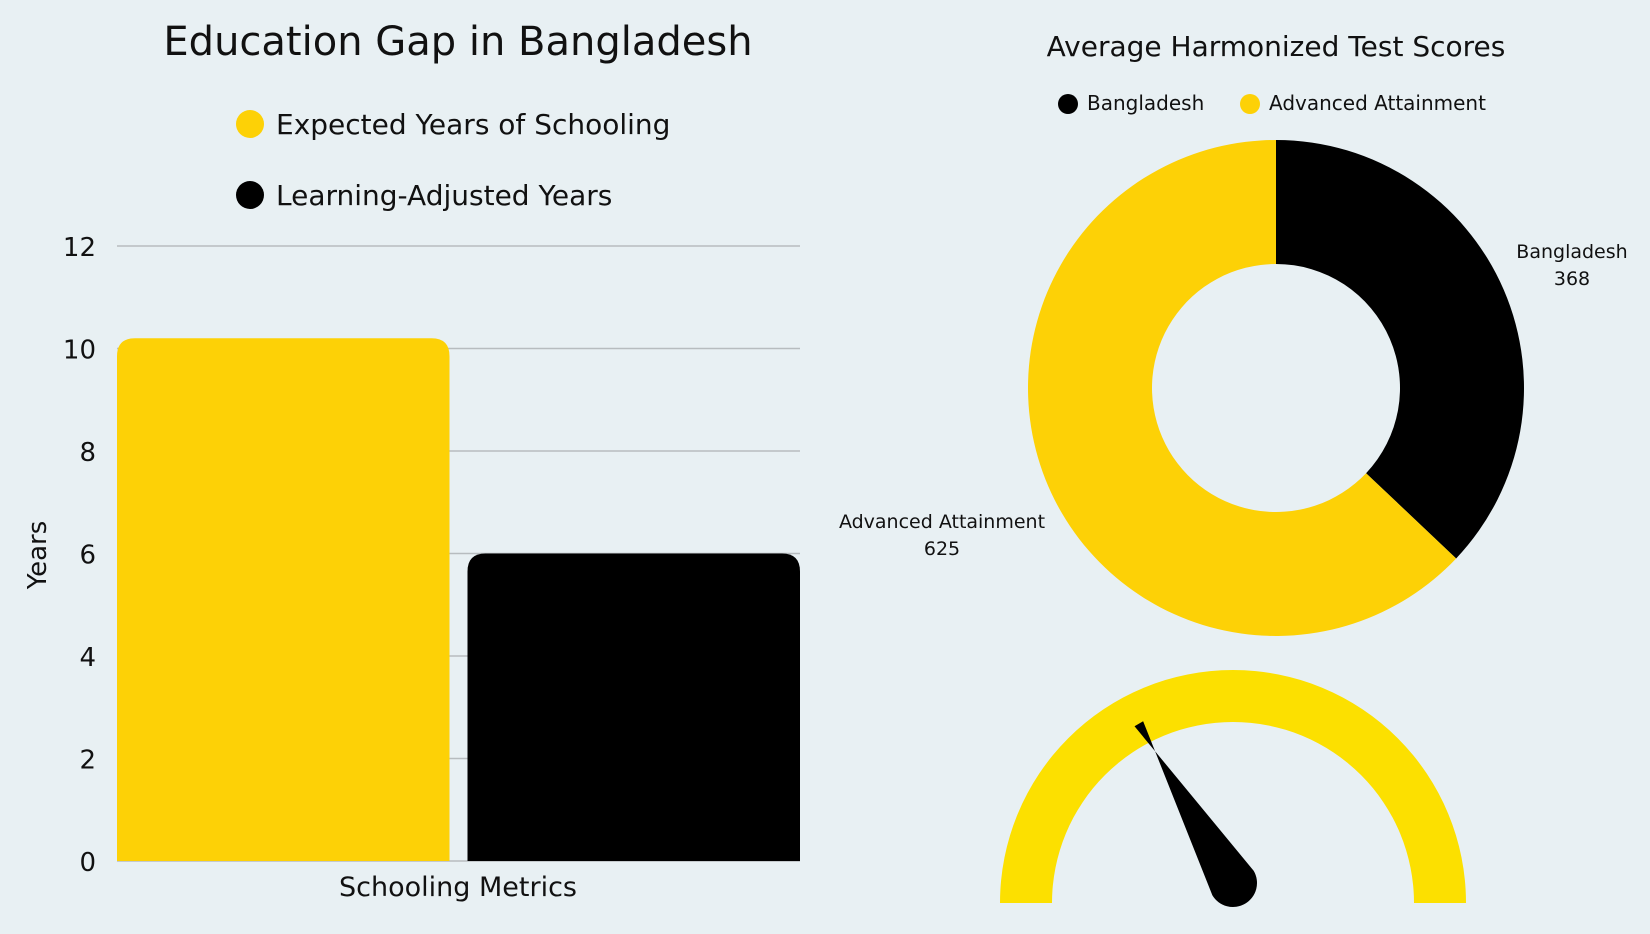  Describe the element at coordinates (444, 195) in the screenshot. I see `legend-label-learning-adjusted-years: Learning-Adjusted Years` at that location.